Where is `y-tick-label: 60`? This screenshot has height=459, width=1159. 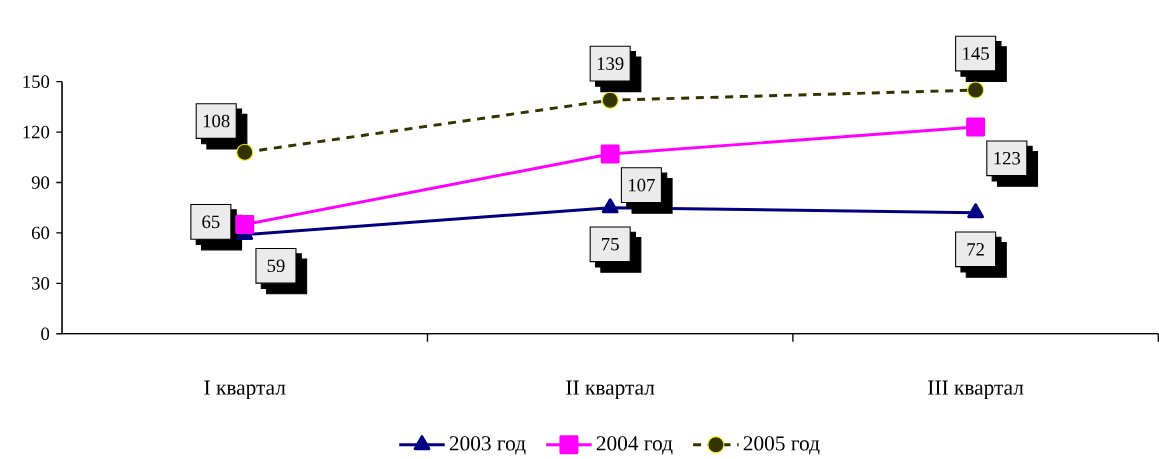 y-tick-label: 60 is located at coordinates (40, 233).